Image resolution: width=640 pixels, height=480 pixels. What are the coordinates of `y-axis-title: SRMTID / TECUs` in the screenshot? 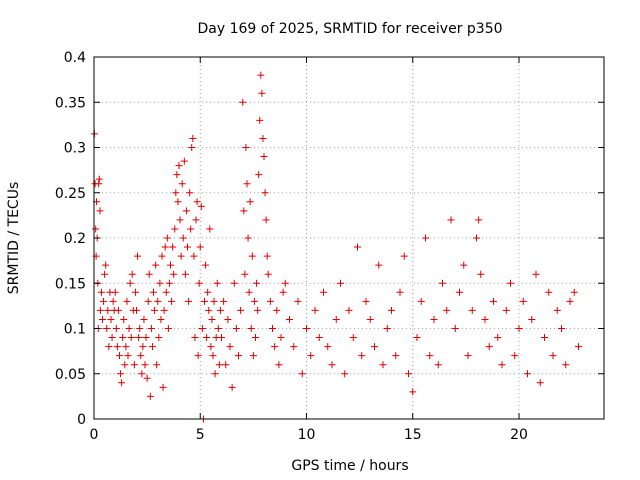 It's located at (14, 238).